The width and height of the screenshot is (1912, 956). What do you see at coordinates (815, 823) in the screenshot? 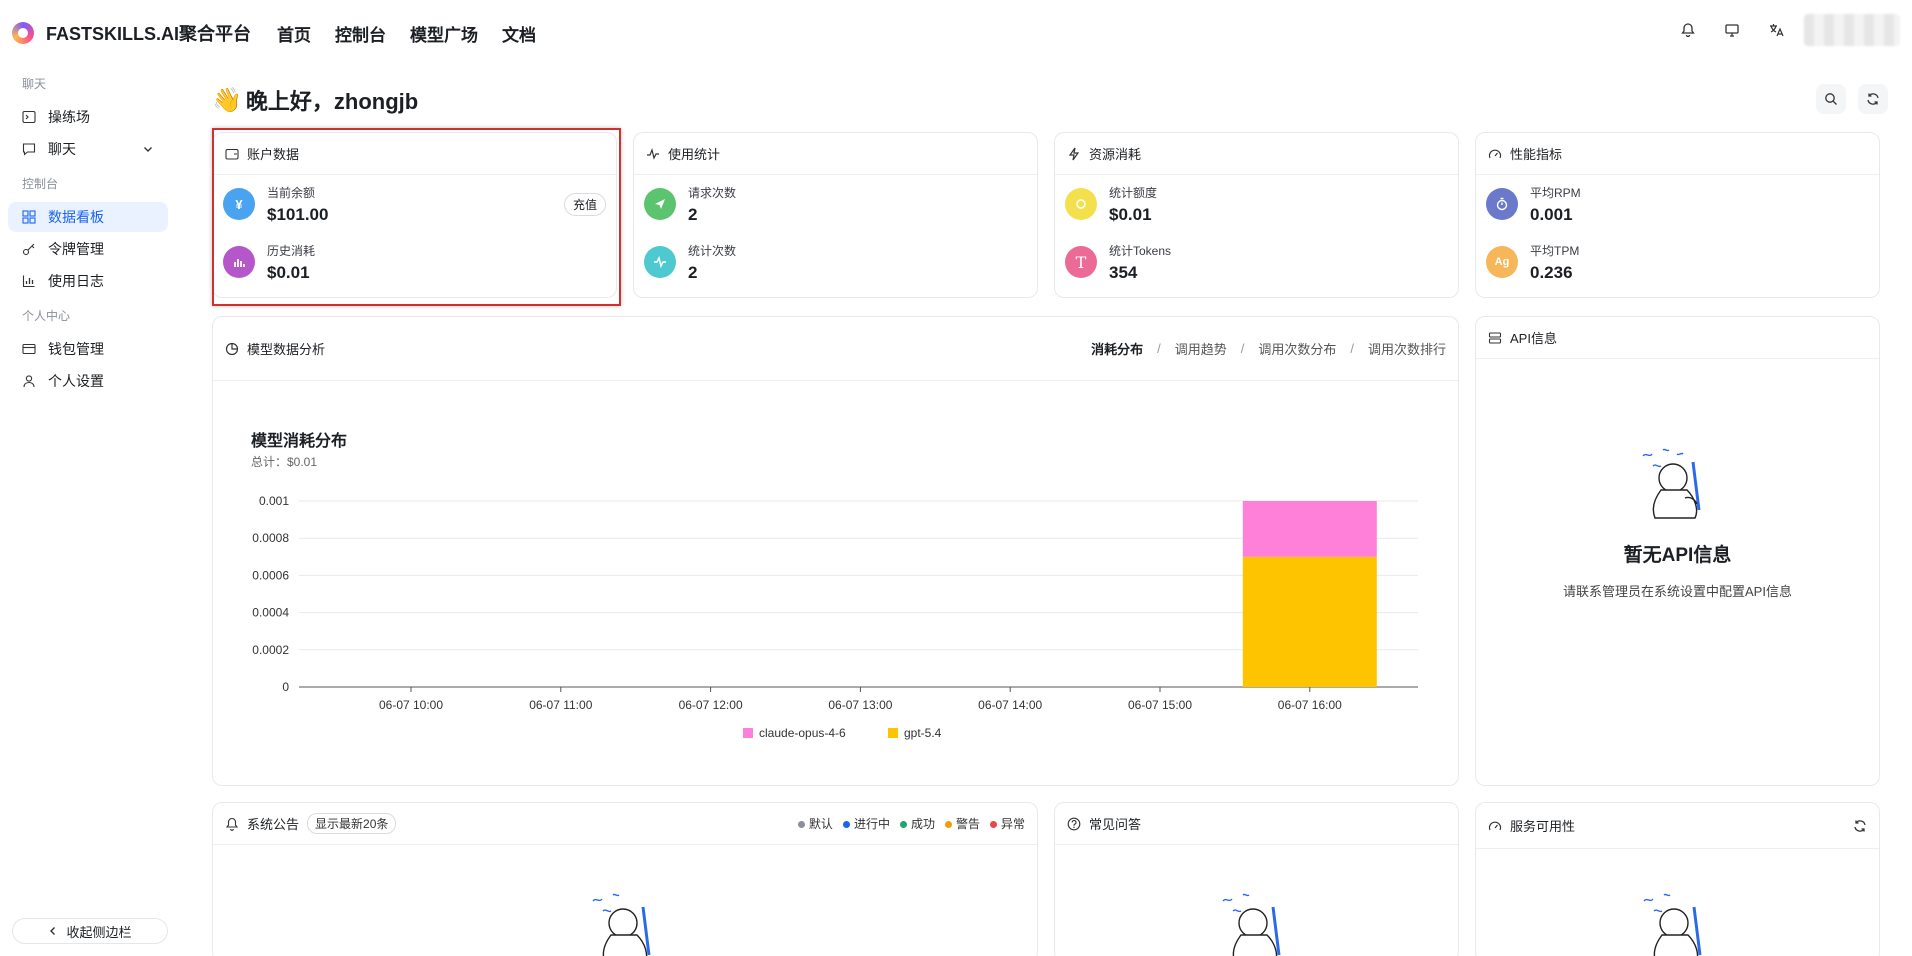
I see `legend-default: 默认` at bounding box center [815, 823].